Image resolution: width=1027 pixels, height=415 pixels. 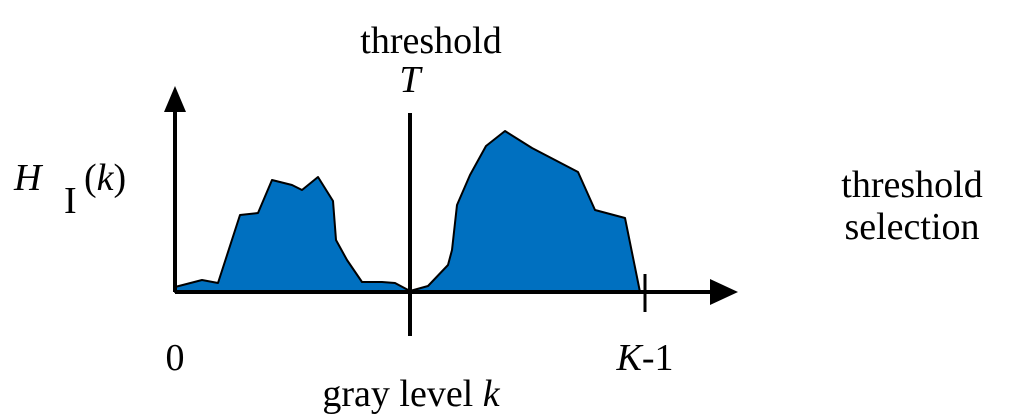 What do you see at coordinates (70, 201) in the screenshot?
I see `y-axis-label-subscript: I` at bounding box center [70, 201].